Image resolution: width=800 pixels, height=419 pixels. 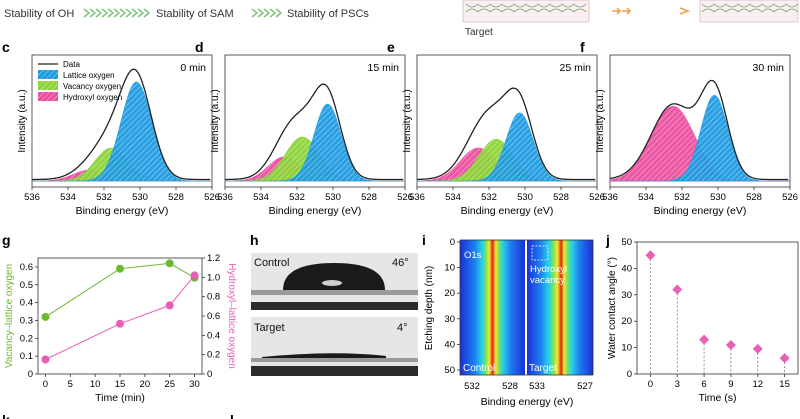 What do you see at coordinates (9, 316) in the screenshot?
I see `y-axis-label-left: Vacancy–lattice oxygen` at bounding box center [9, 316].